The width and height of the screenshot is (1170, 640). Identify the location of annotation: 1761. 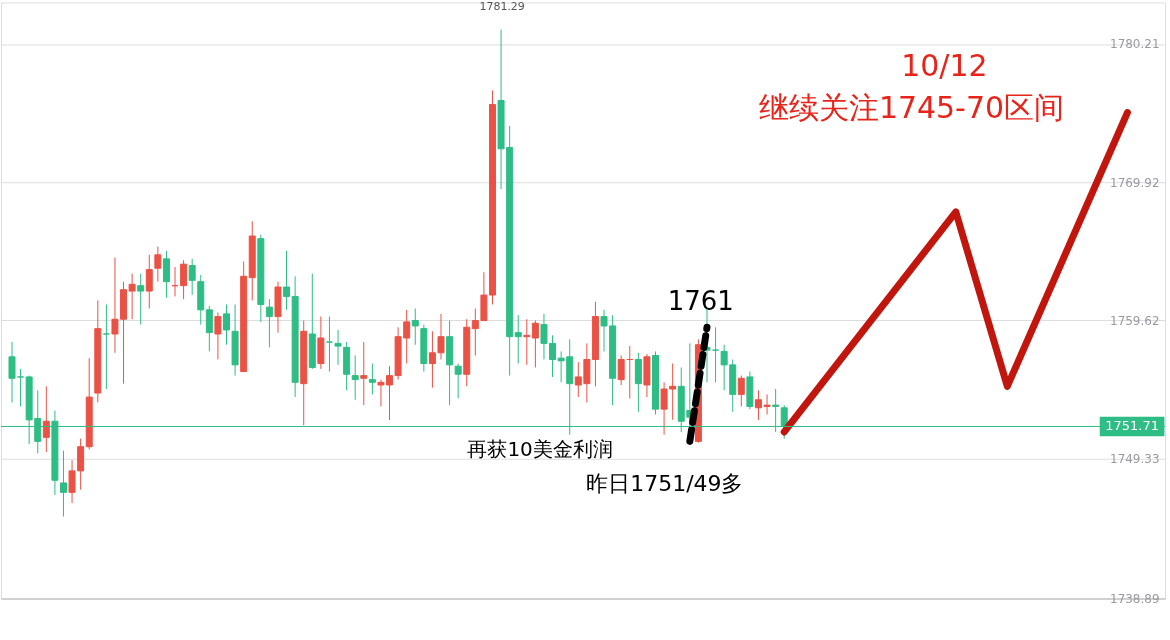
(700, 301).